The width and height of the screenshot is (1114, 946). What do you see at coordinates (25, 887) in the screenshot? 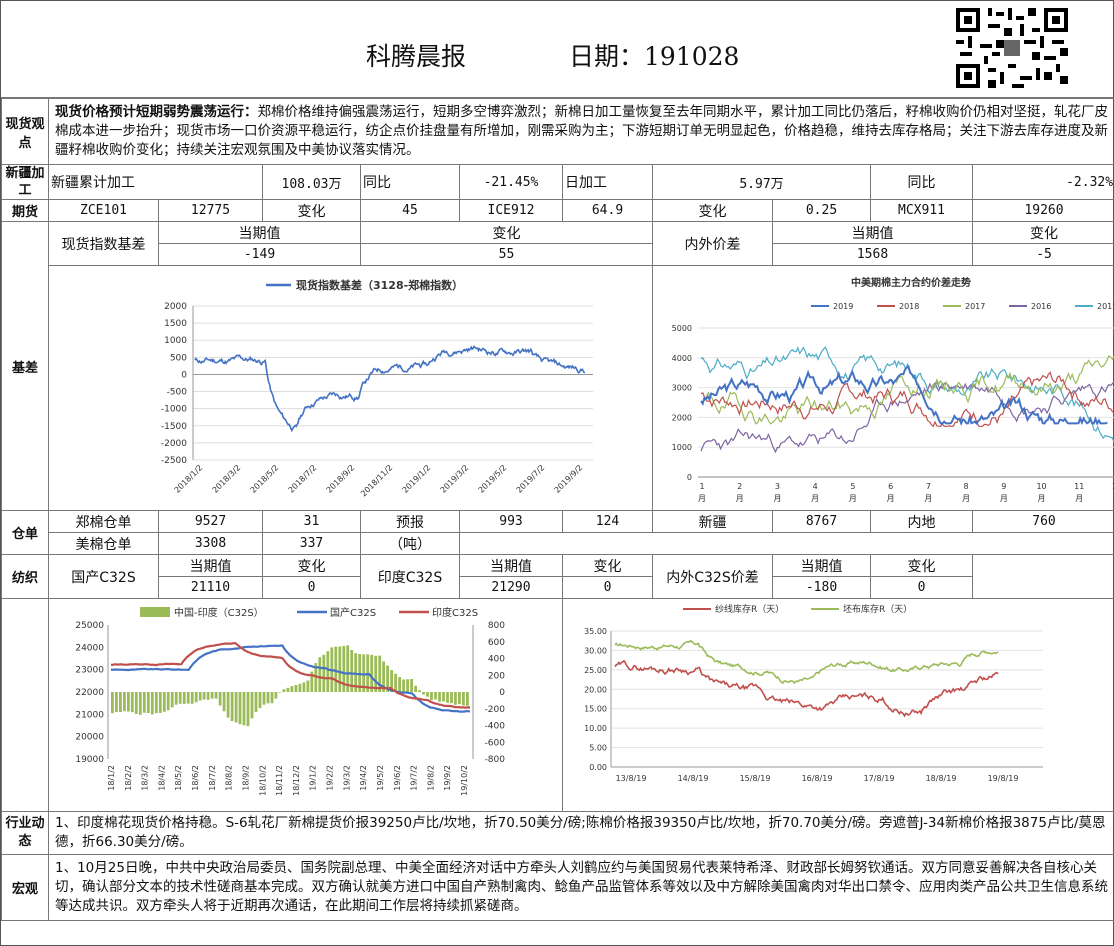
I see `macro-label: 宏观` at bounding box center [25, 887].